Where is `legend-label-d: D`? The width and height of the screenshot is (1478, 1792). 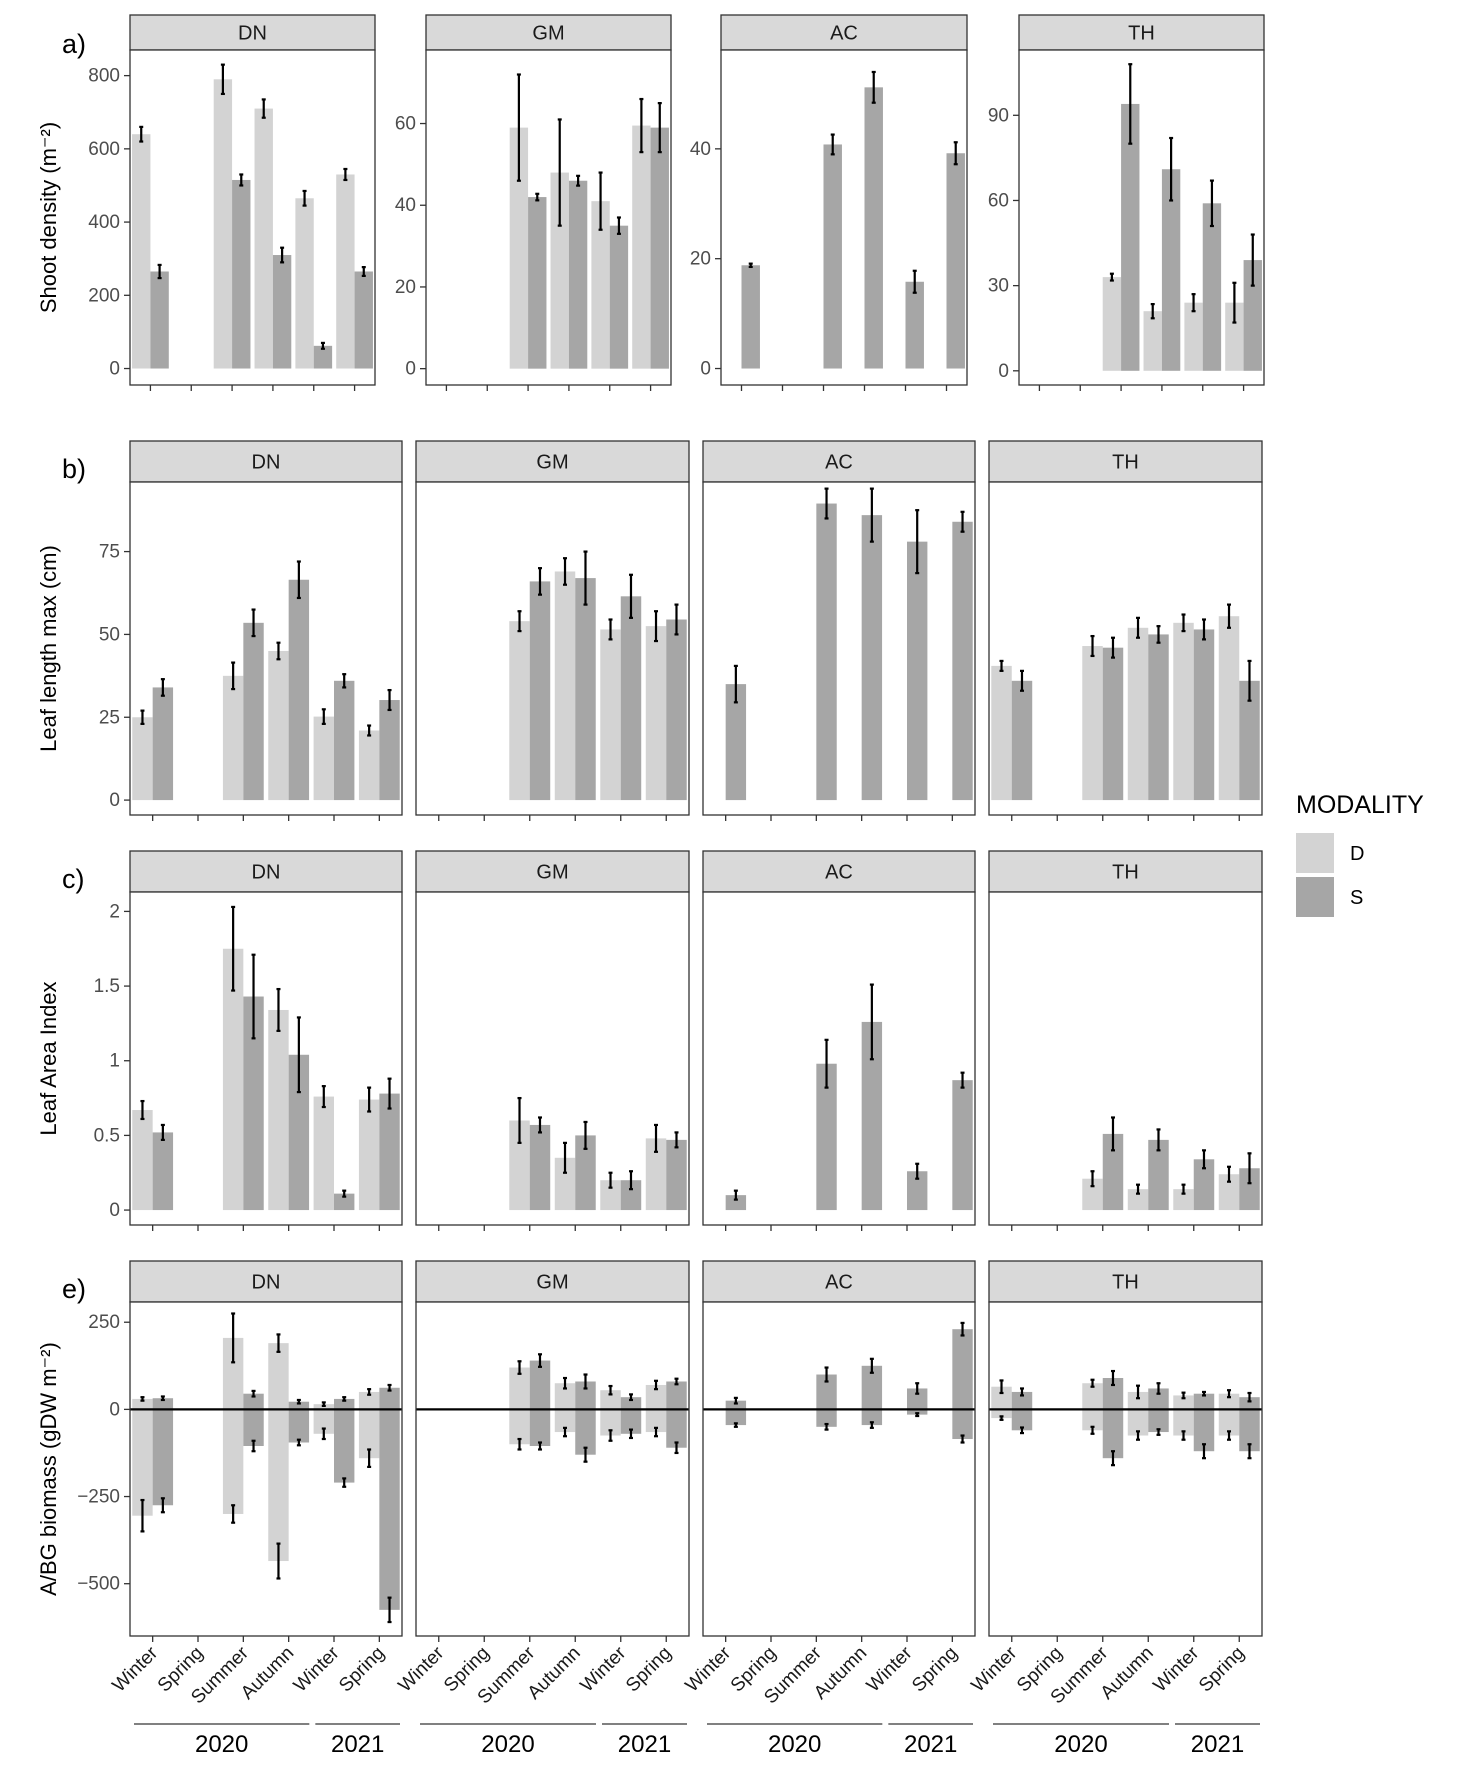 legend-label-d: D is located at coordinates (1357, 854).